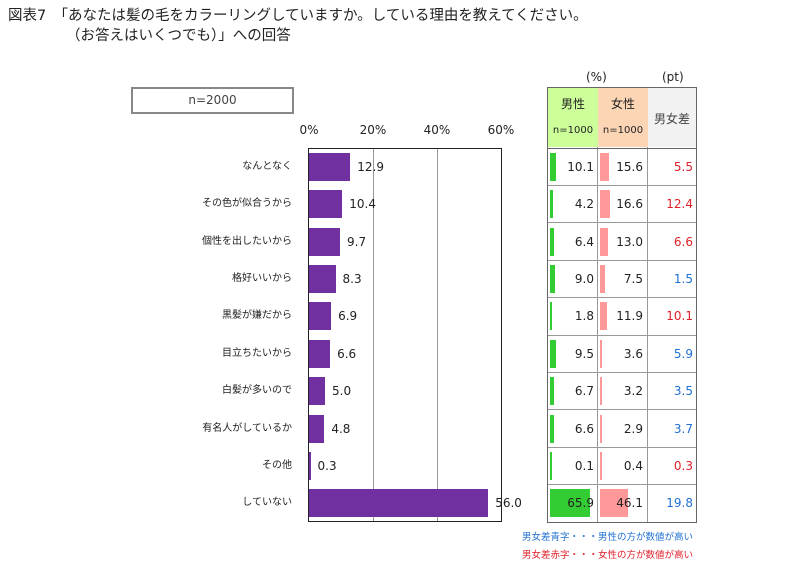 The width and height of the screenshot is (810, 576). Describe the element at coordinates (277, 465) in the screenshot. I see `category-label: その他` at that location.